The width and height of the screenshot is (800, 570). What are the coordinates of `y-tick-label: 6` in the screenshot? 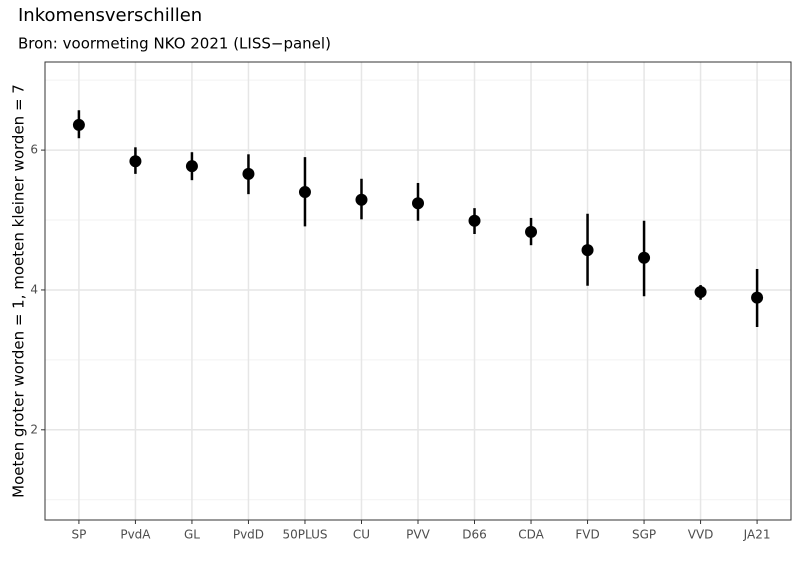 It's located at (34, 150).